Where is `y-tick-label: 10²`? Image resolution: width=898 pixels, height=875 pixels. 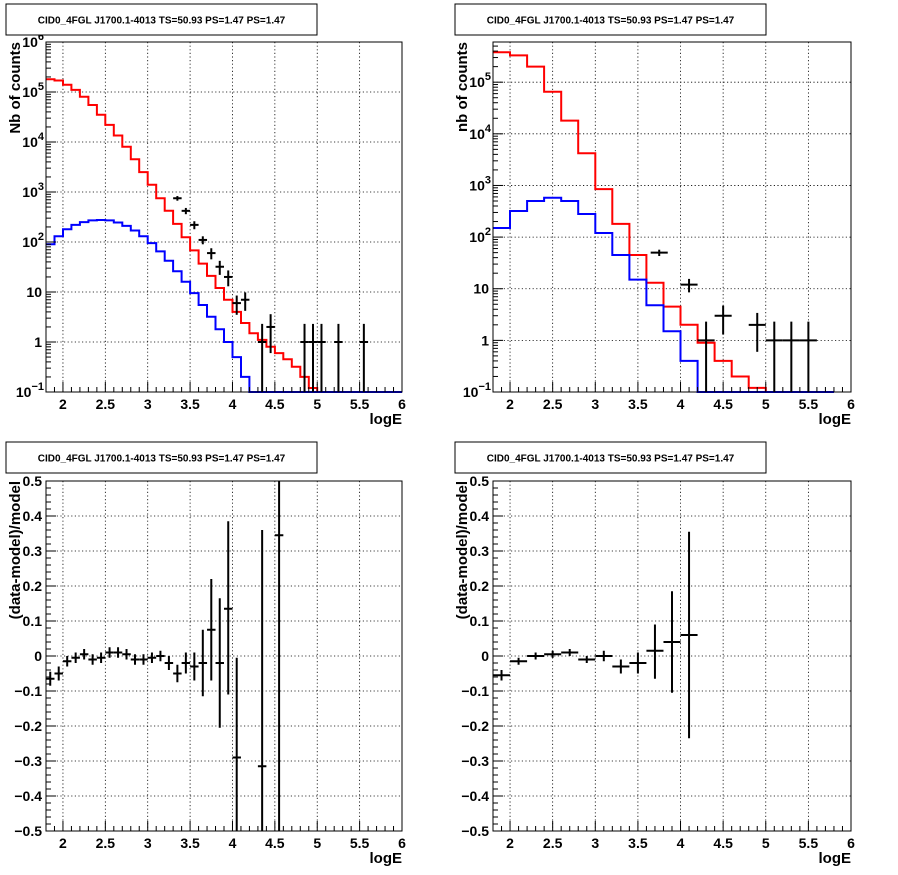 y-tick-label: 10² is located at coordinates (33, 240).